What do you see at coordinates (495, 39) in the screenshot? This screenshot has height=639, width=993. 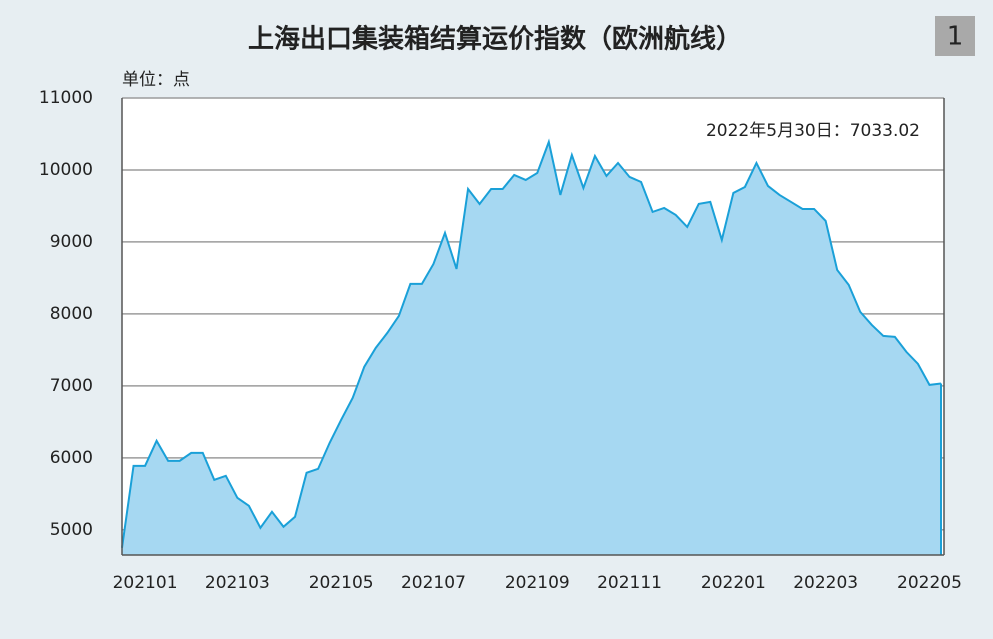 I see `chart-title: 上海出口集装箱结算运价指数（欧洲航线）` at bounding box center [495, 39].